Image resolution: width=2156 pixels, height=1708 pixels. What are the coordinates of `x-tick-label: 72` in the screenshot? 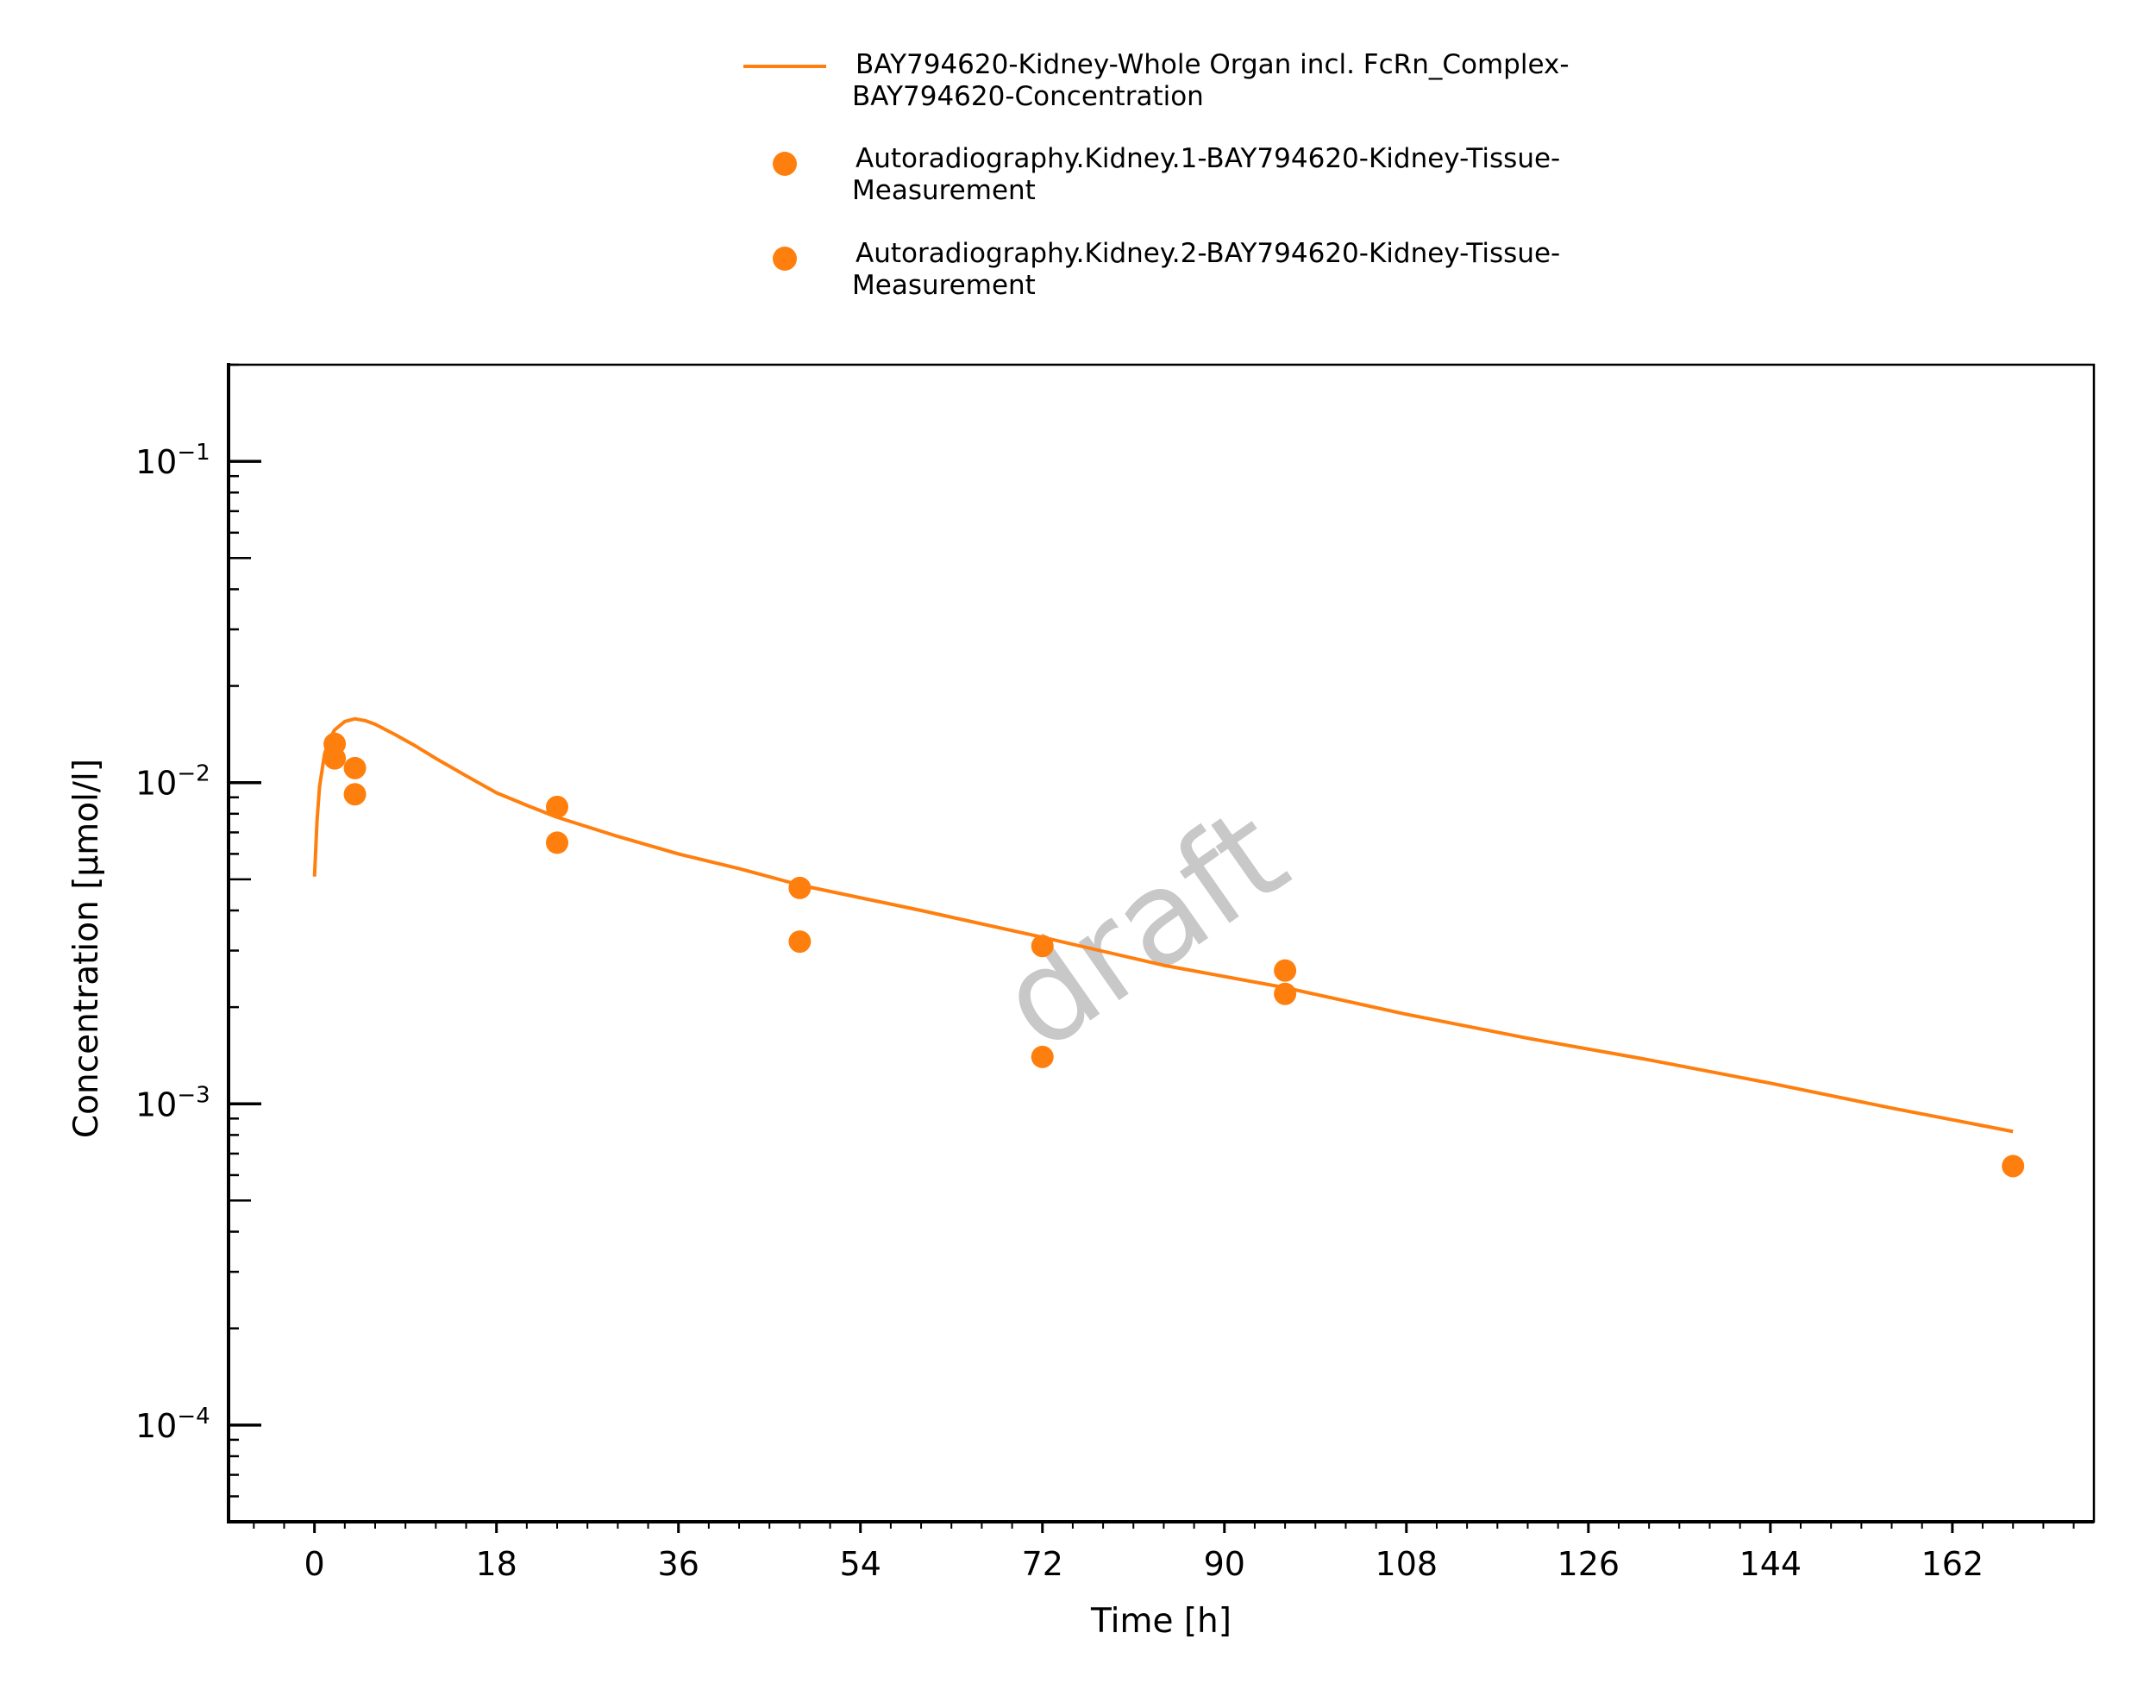 It's located at (1042, 1564).